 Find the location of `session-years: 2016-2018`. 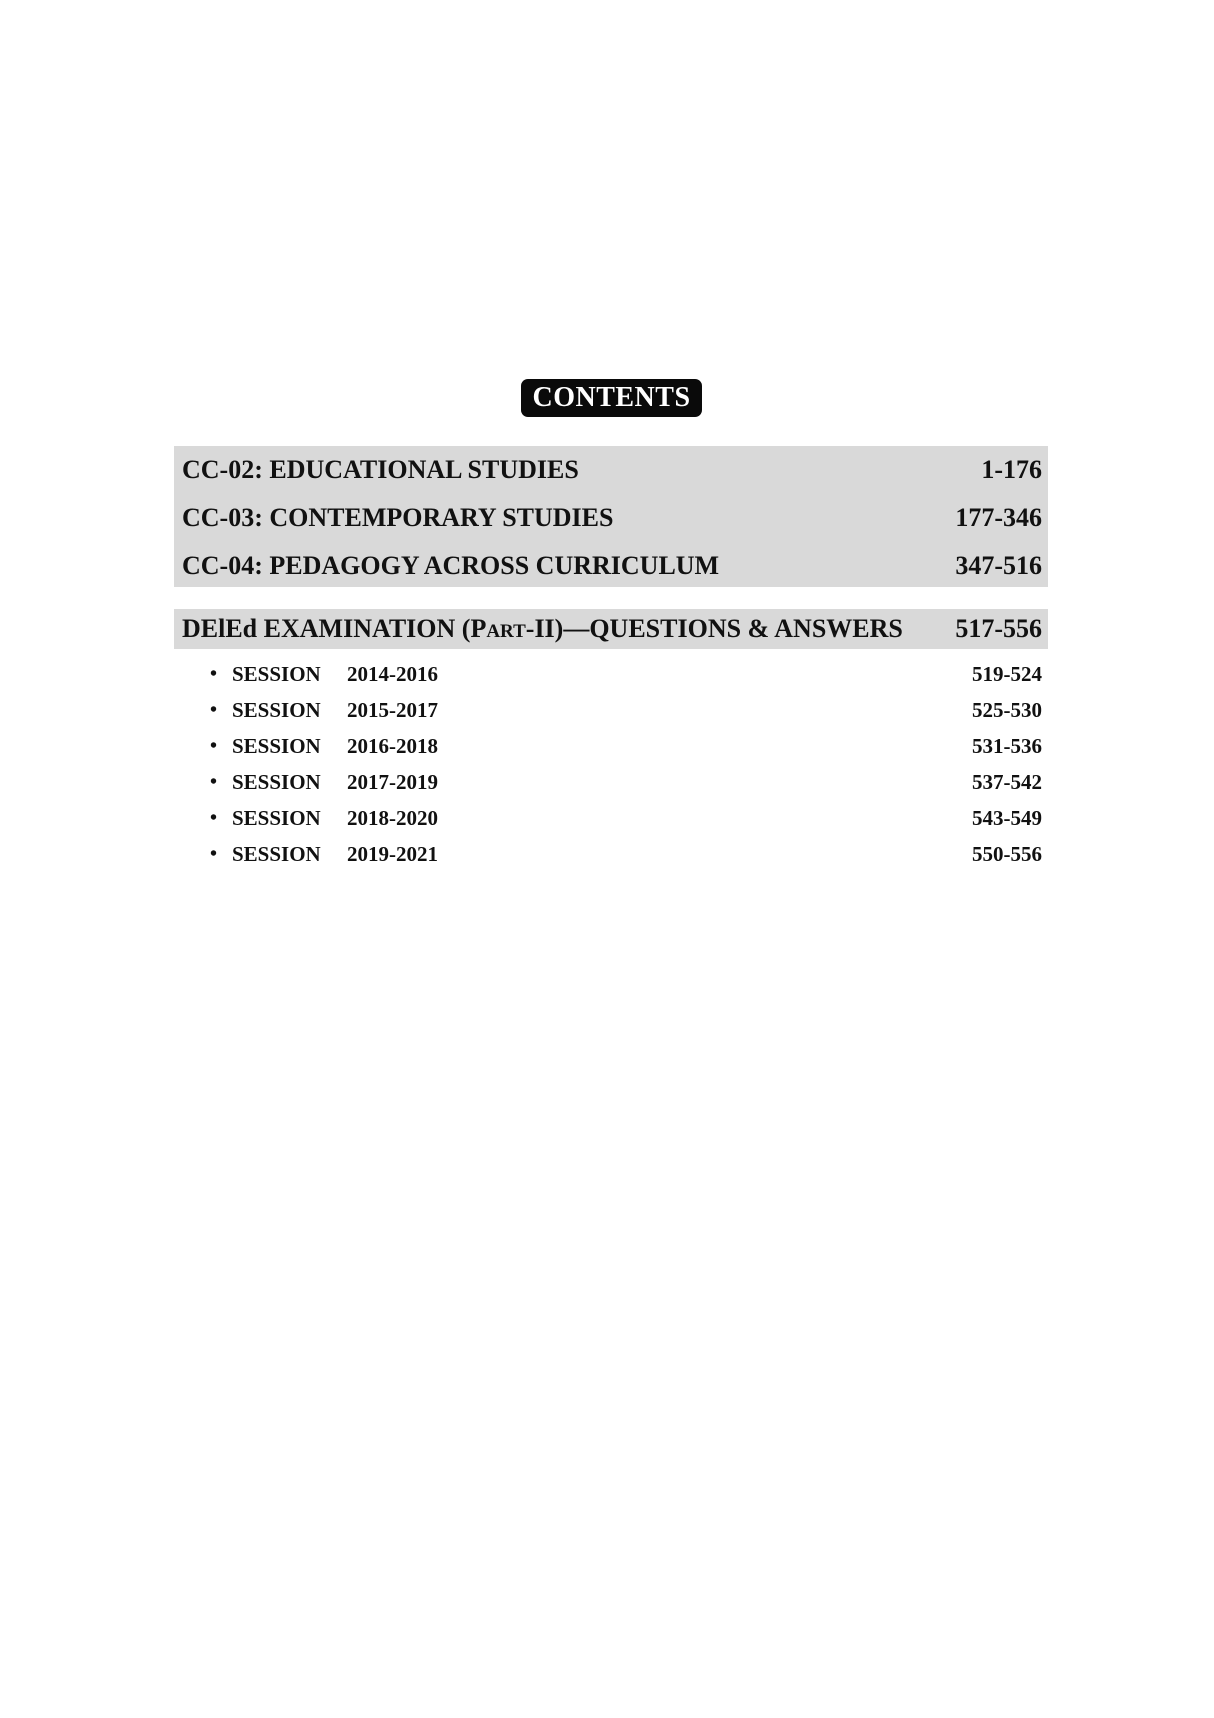

session-years: 2016-2018 is located at coordinates (392, 745).